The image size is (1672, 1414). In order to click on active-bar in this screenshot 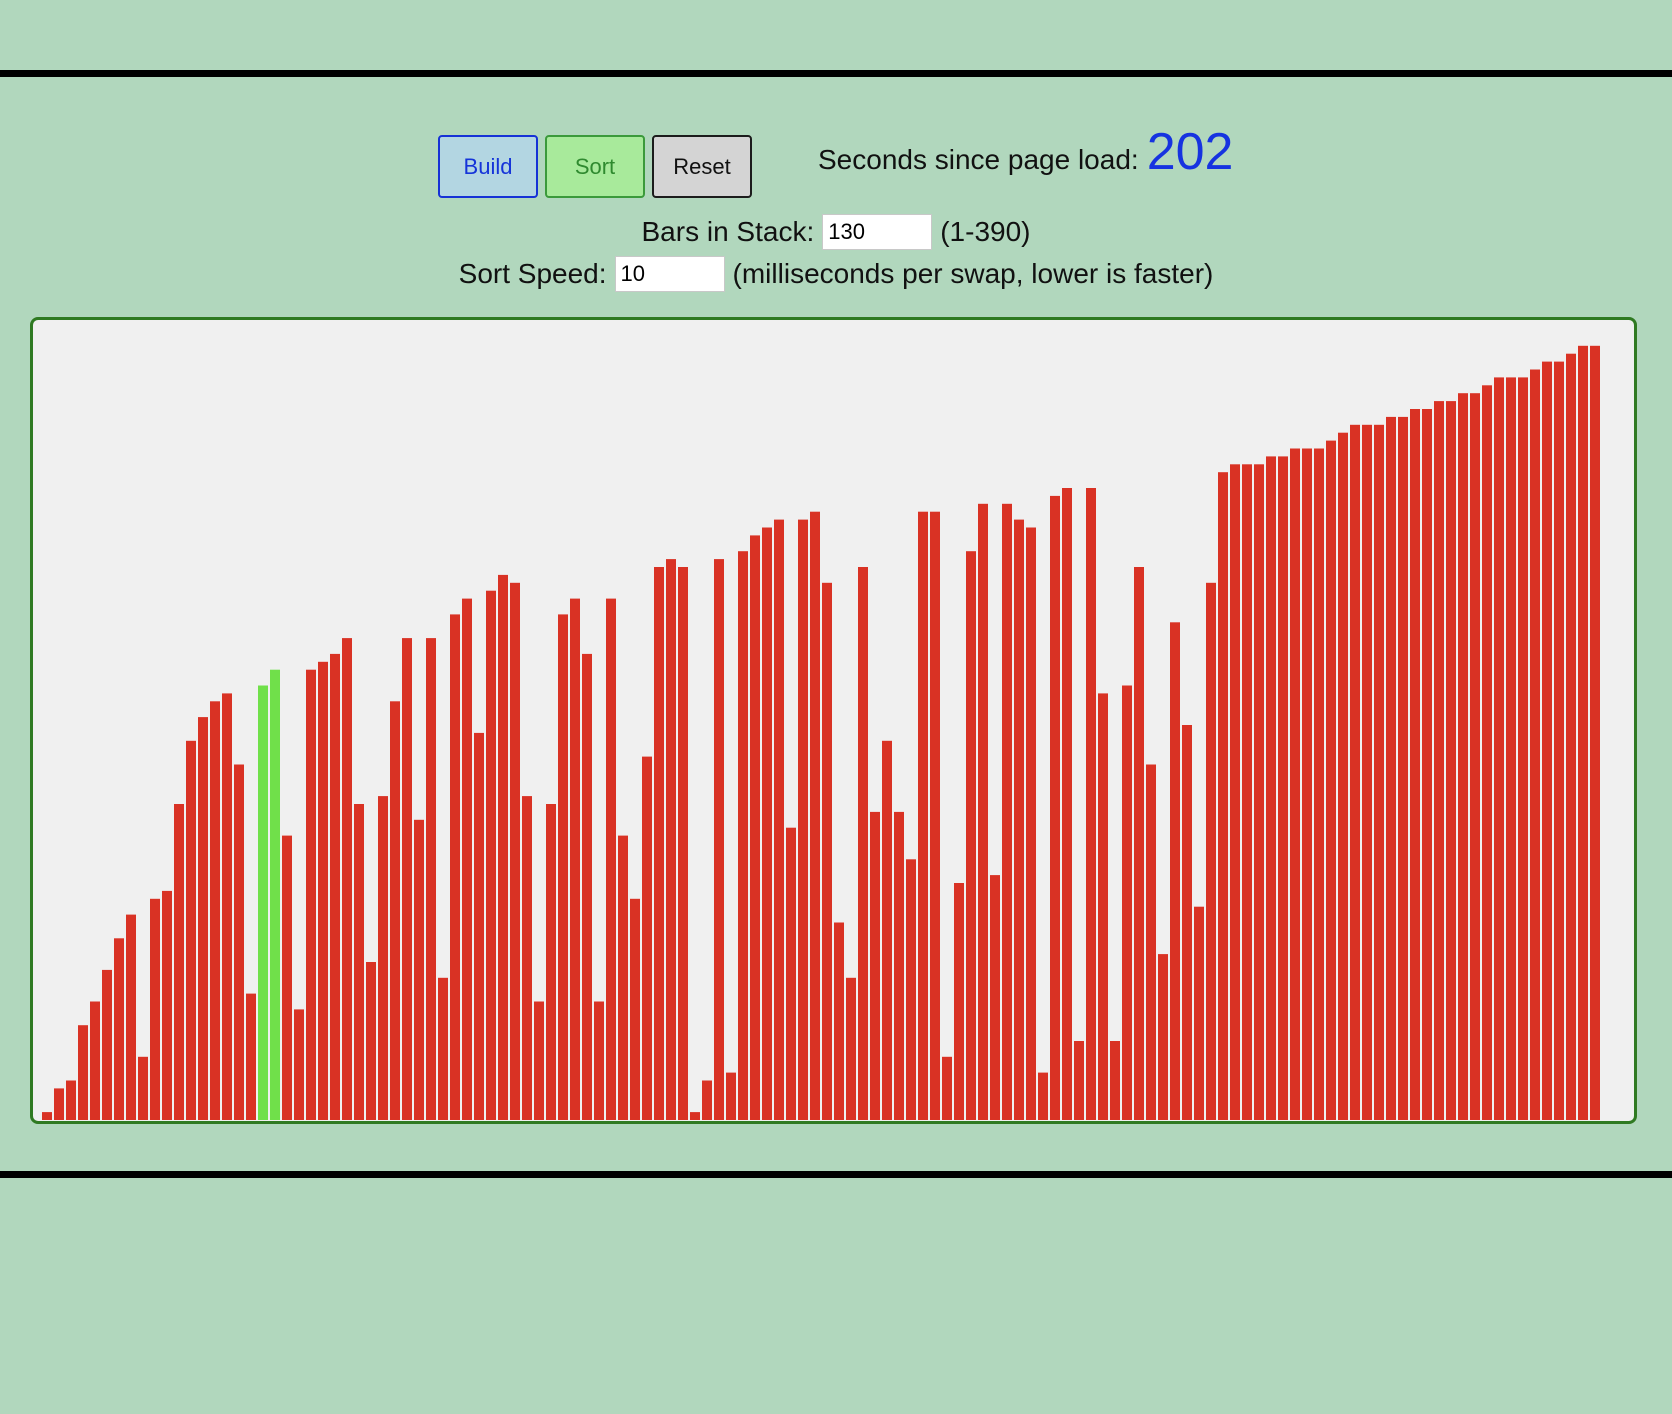, I will do `click(263, 902)`.